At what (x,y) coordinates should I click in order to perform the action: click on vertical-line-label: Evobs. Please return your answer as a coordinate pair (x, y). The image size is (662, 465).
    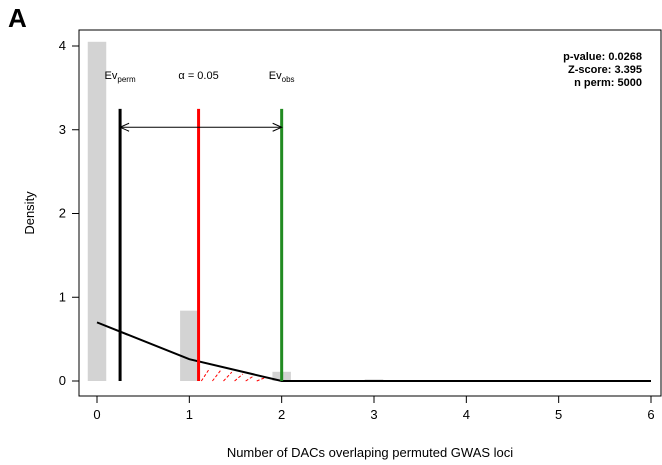
    Looking at the image, I should click on (282, 77).